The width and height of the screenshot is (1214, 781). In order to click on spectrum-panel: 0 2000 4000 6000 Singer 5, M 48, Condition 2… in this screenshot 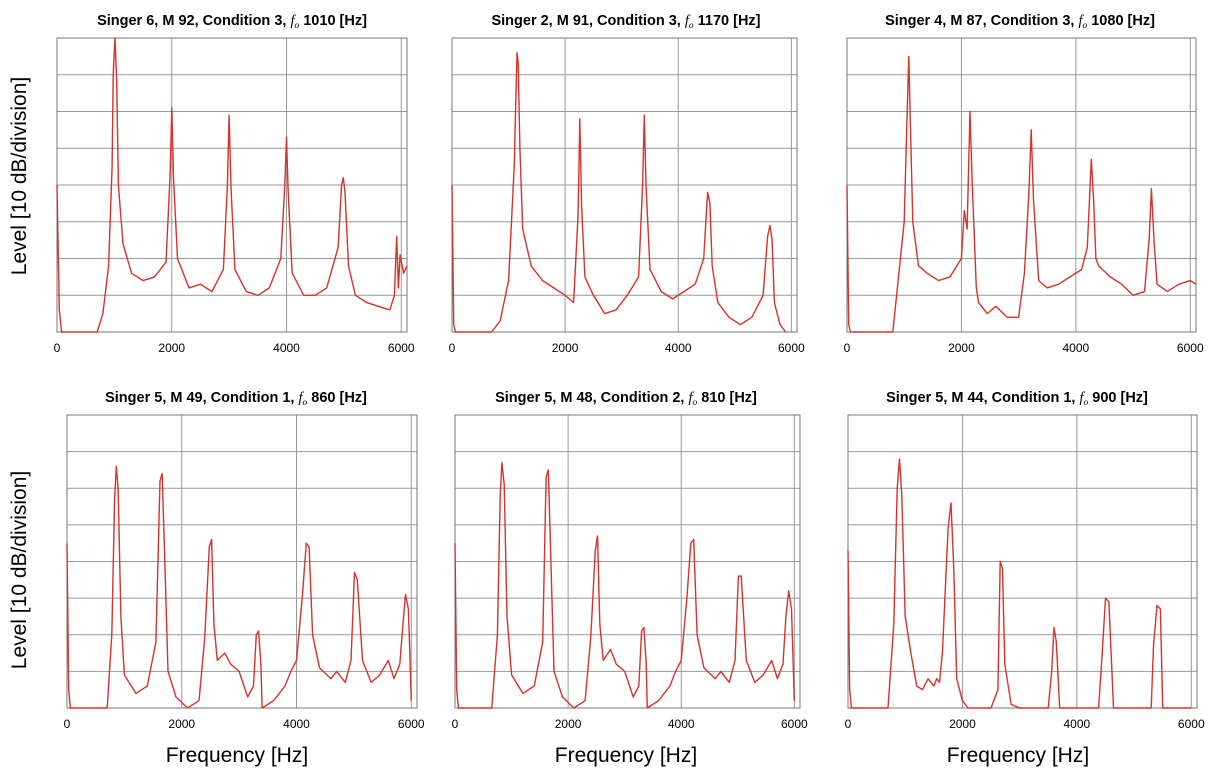, I will do `click(630, 560)`.